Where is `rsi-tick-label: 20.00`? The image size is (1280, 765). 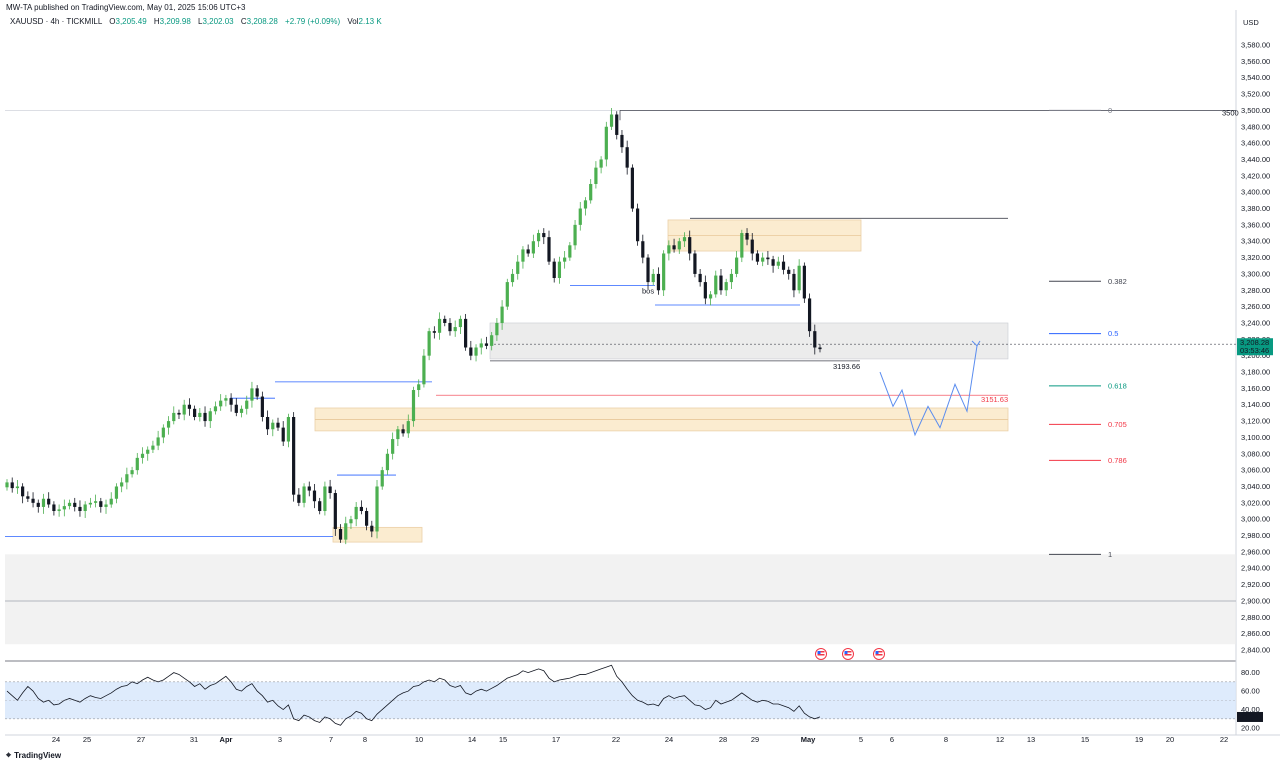 rsi-tick-label: 20.00 is located at coordinates (1250, 728).